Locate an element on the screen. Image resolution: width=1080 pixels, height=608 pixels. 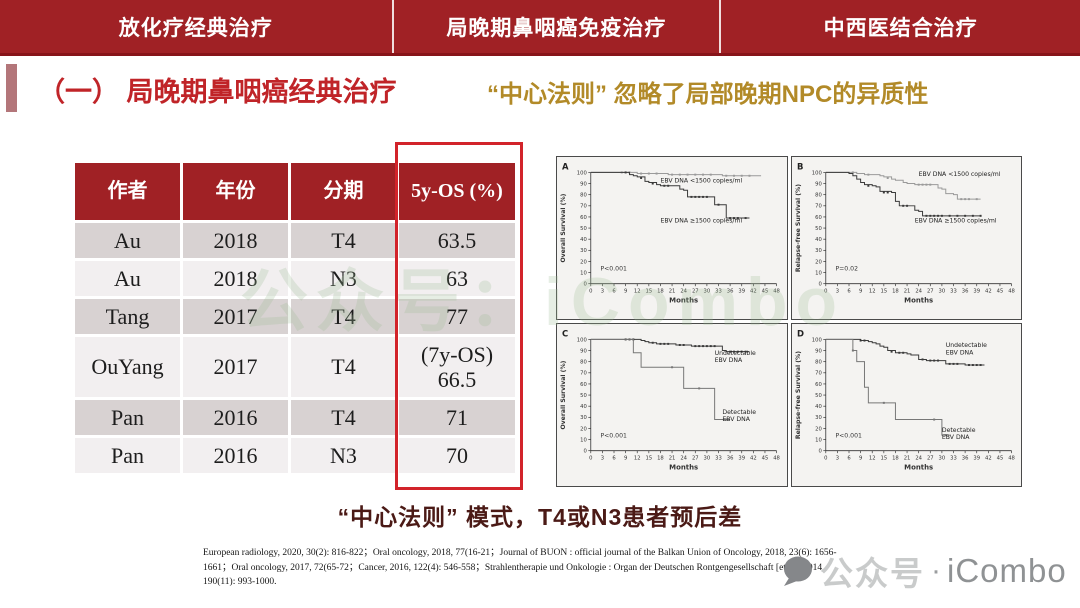
tab-classic-chemoradiotherapy: 放化疗经典治疗 is located at coordinates (195, 28).